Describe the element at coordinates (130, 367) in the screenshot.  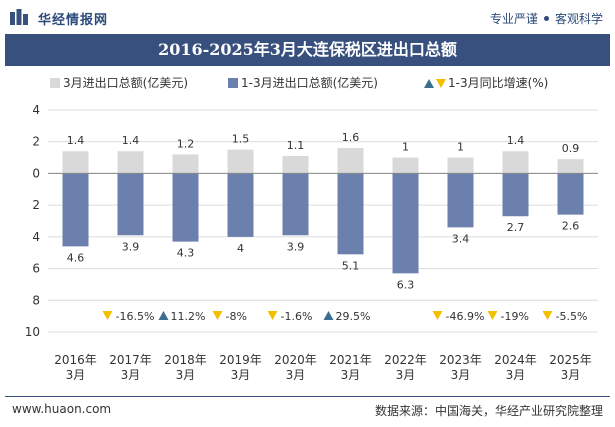
I see `x-tick-label: 2017年 3月` at that location.